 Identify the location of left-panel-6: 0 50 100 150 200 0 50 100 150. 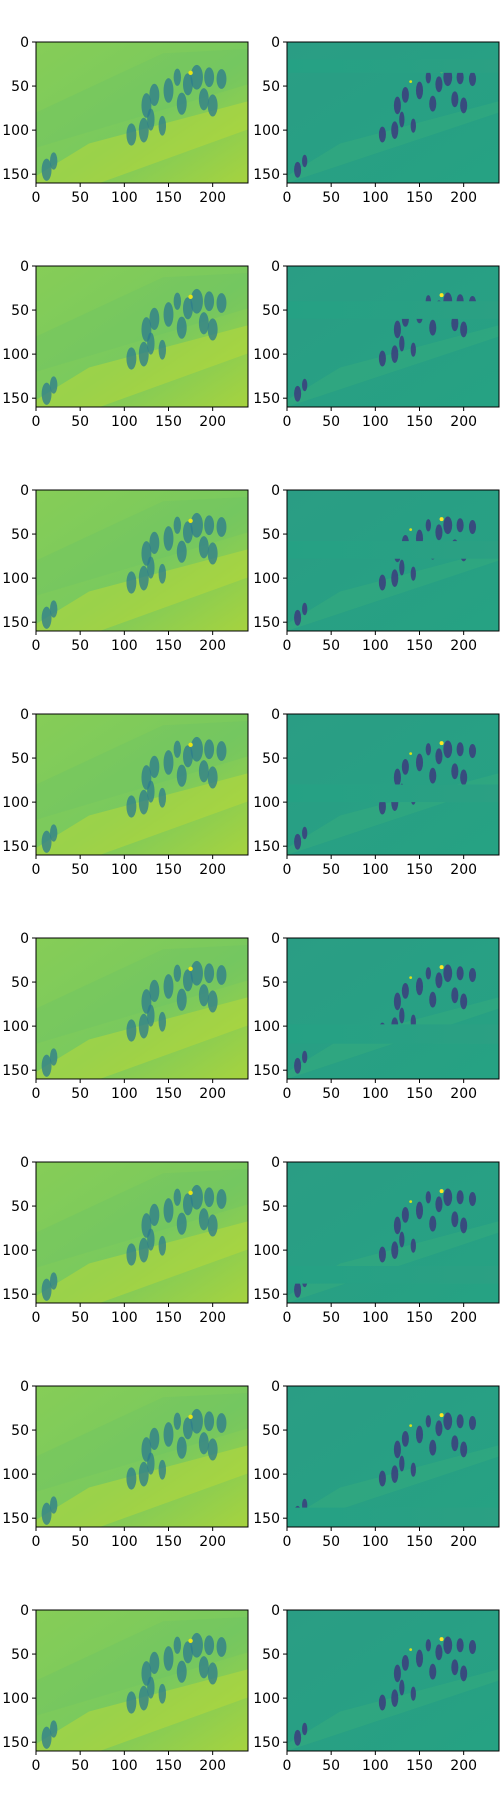
(125, 1240).